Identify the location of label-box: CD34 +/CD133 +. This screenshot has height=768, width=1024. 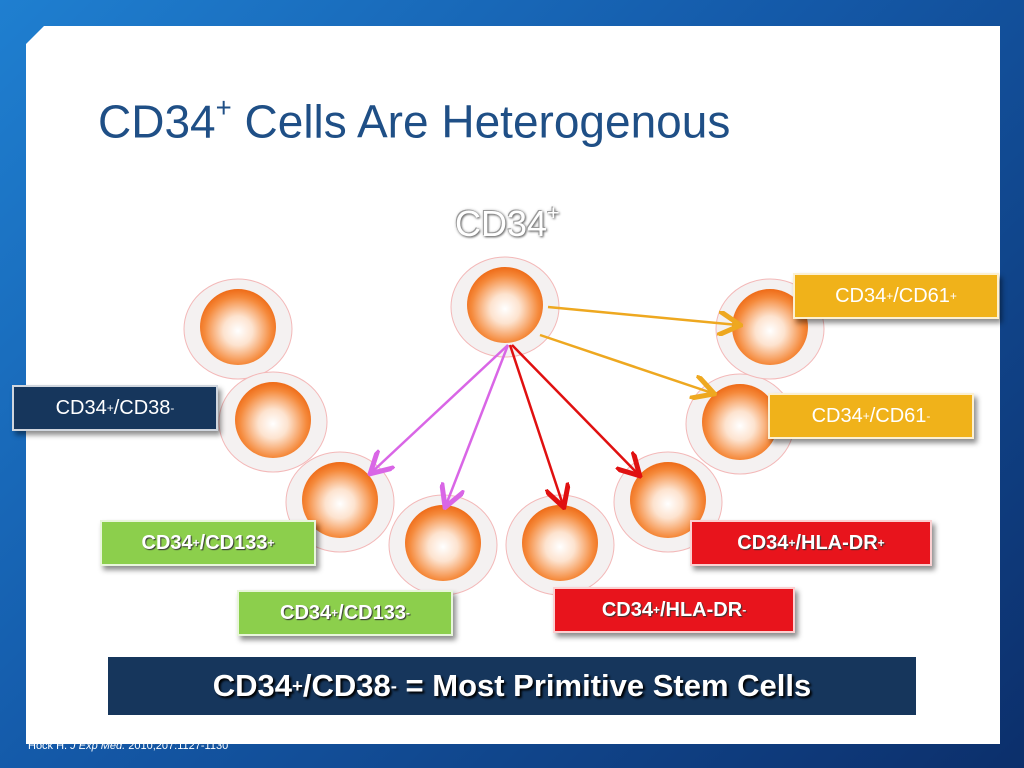
(208, 543).